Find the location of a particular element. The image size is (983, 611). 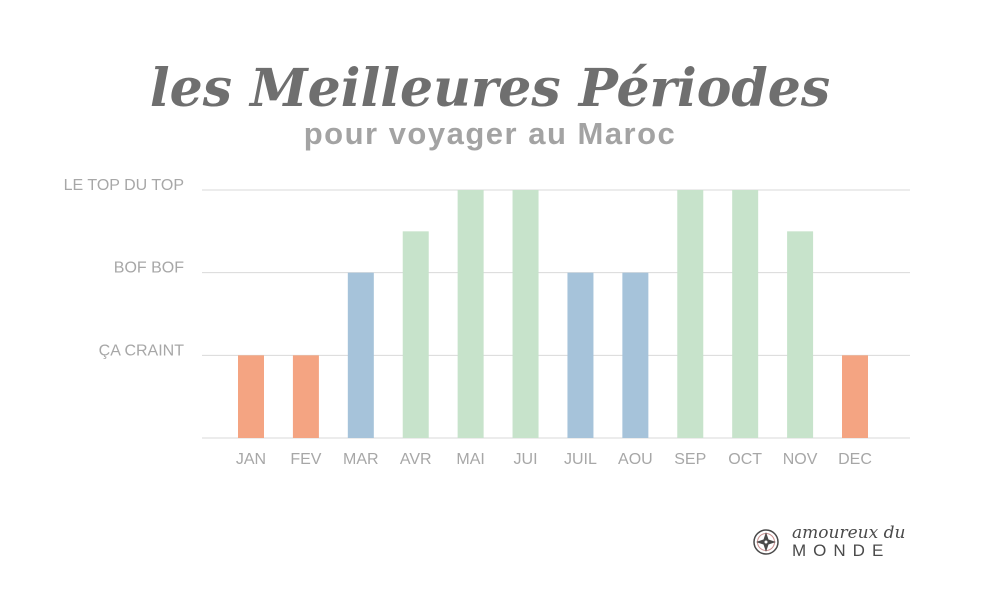

bar-dec is located at coordinates (855, 396).